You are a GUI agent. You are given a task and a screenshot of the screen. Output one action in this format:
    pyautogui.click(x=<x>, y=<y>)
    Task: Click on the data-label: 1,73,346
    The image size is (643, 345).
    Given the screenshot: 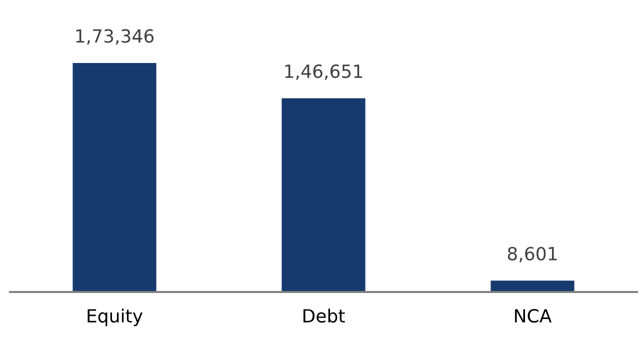 What is the action you would take?
    pyautogui.click(x=115, y=37)
    